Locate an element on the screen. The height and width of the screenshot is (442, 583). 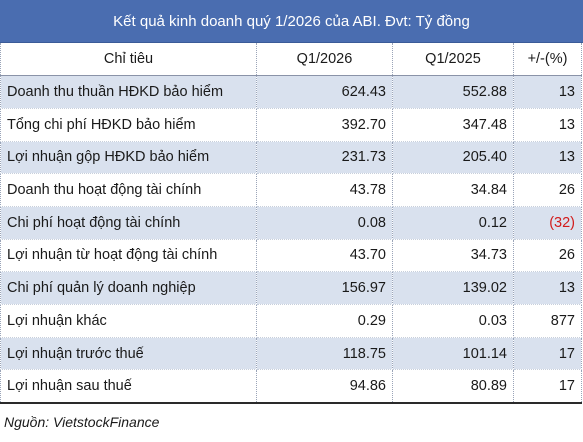
row-q1-2025: 205.40 is located at coordinates (453, 158).